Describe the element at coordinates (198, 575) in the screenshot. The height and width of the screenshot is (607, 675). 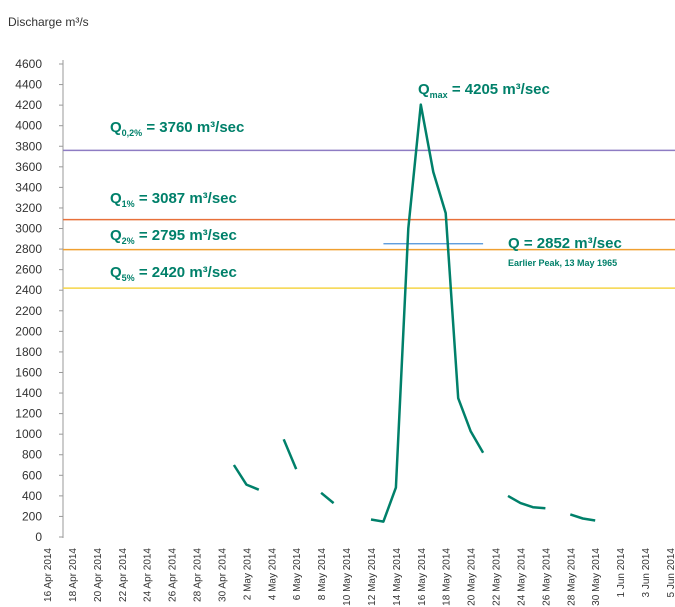
I see `x-tick-label: 28 Apr 2014` at that location.